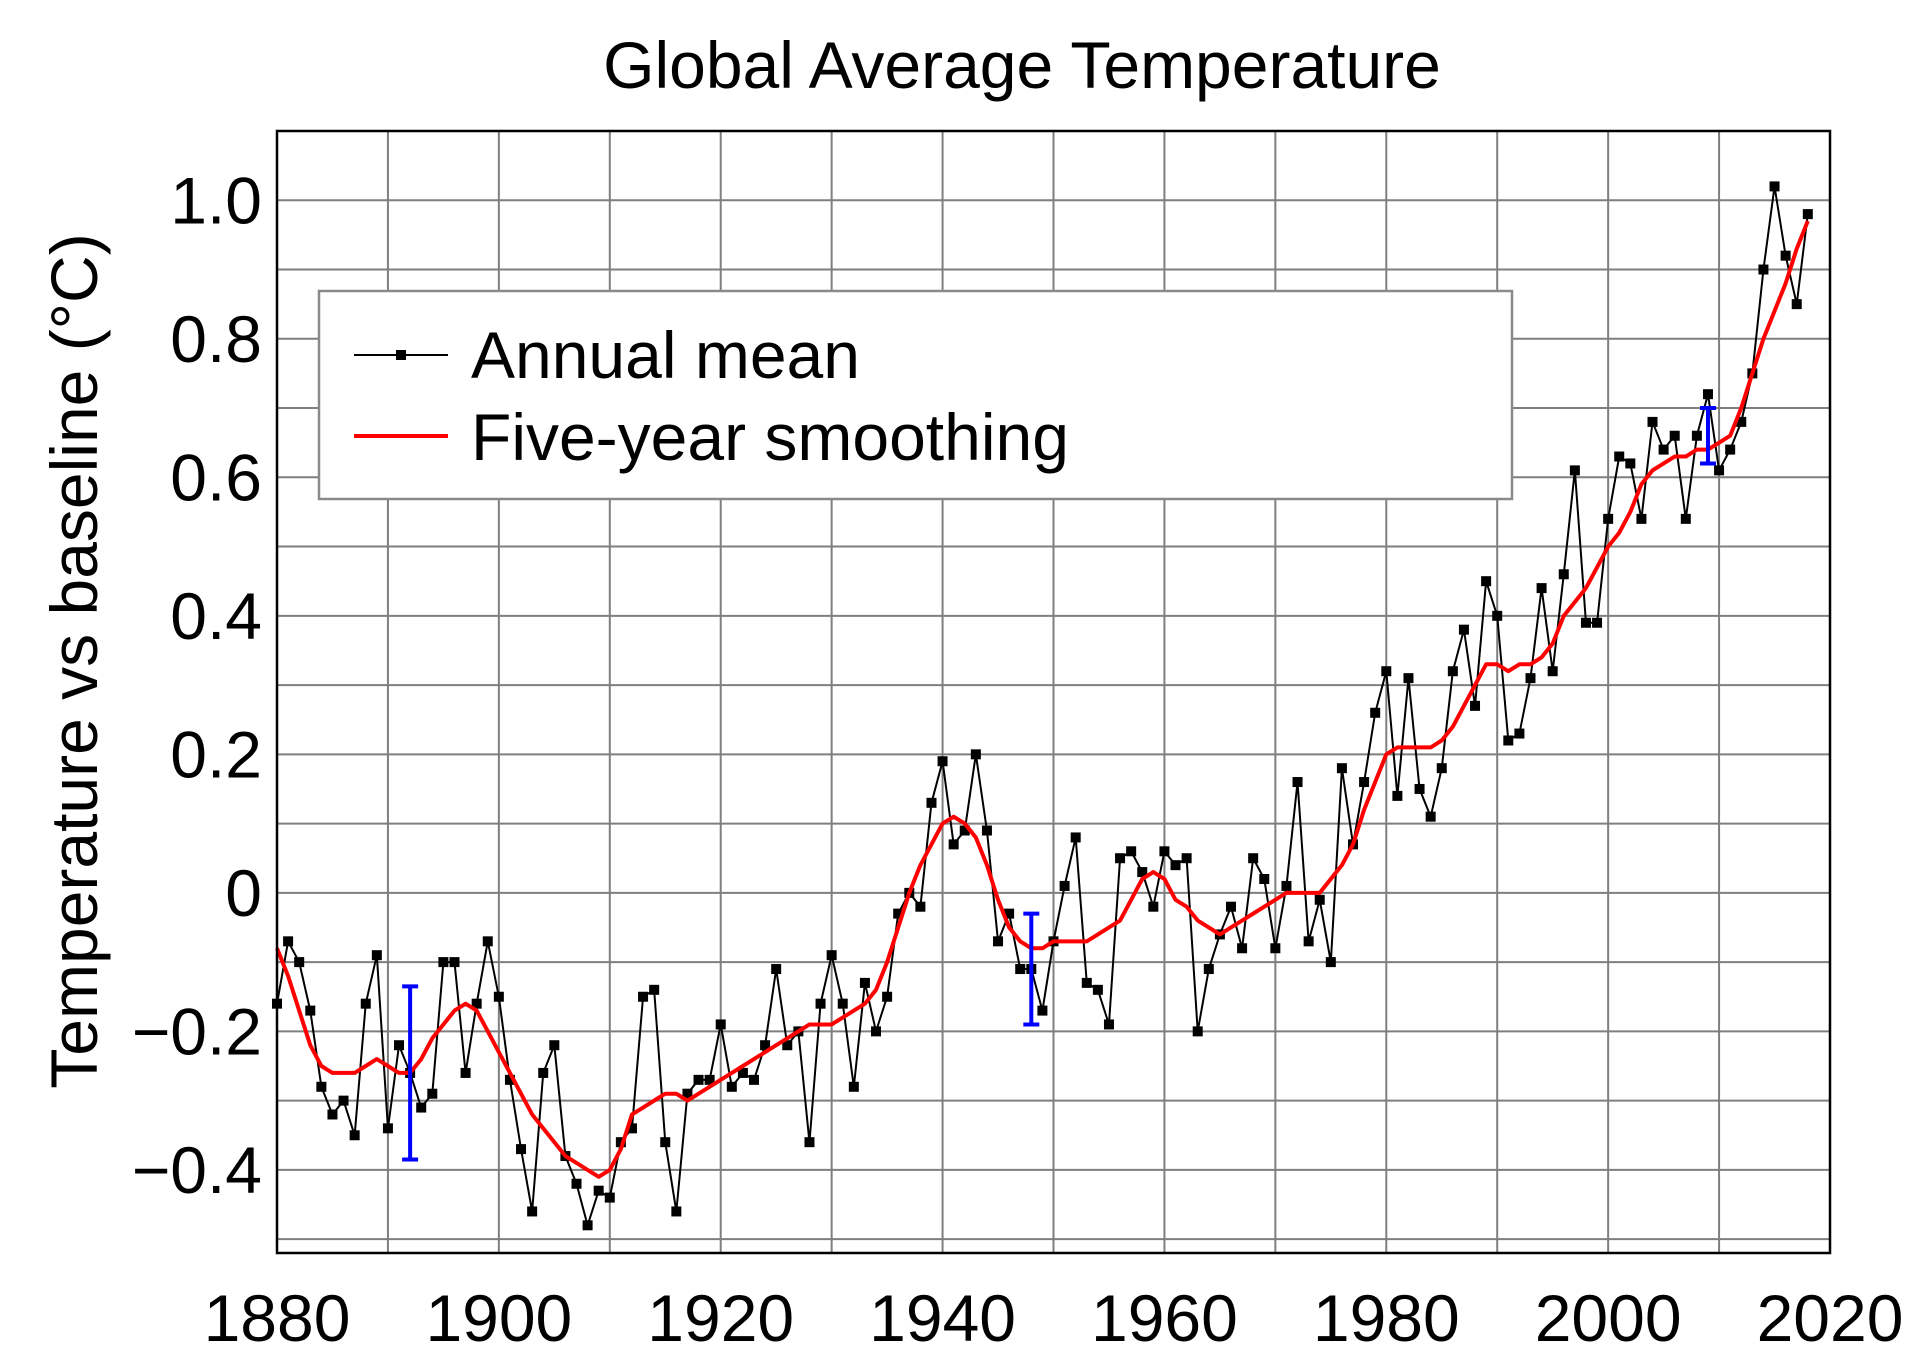 The width and height of the screenshot is (1920, 1371). Describe the element at coordinates (720, 1318) in the screenshot. I see `x-tick-label: 1920` at that location.